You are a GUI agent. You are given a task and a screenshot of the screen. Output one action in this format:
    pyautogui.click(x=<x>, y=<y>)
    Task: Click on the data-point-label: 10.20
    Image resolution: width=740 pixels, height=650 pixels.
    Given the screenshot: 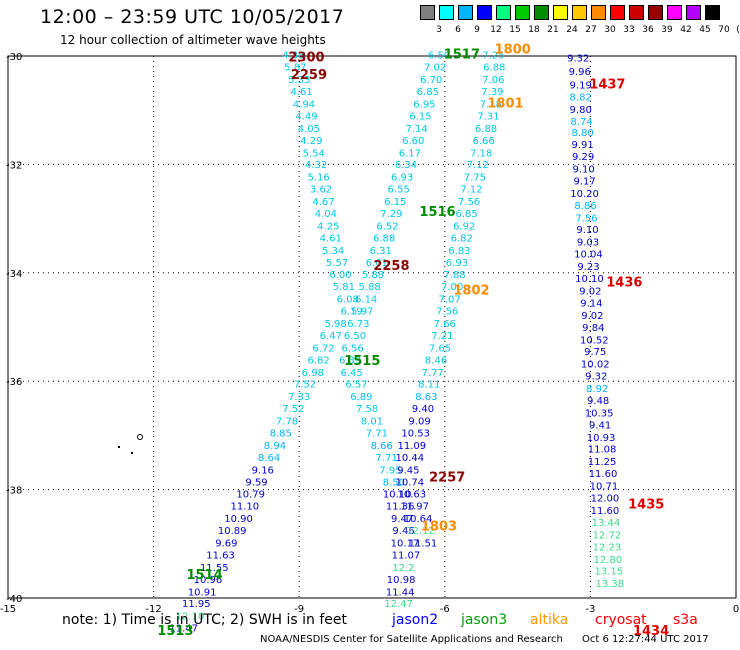 What is the action you would take?
    pyautogui.click(x=584, y=194)
    